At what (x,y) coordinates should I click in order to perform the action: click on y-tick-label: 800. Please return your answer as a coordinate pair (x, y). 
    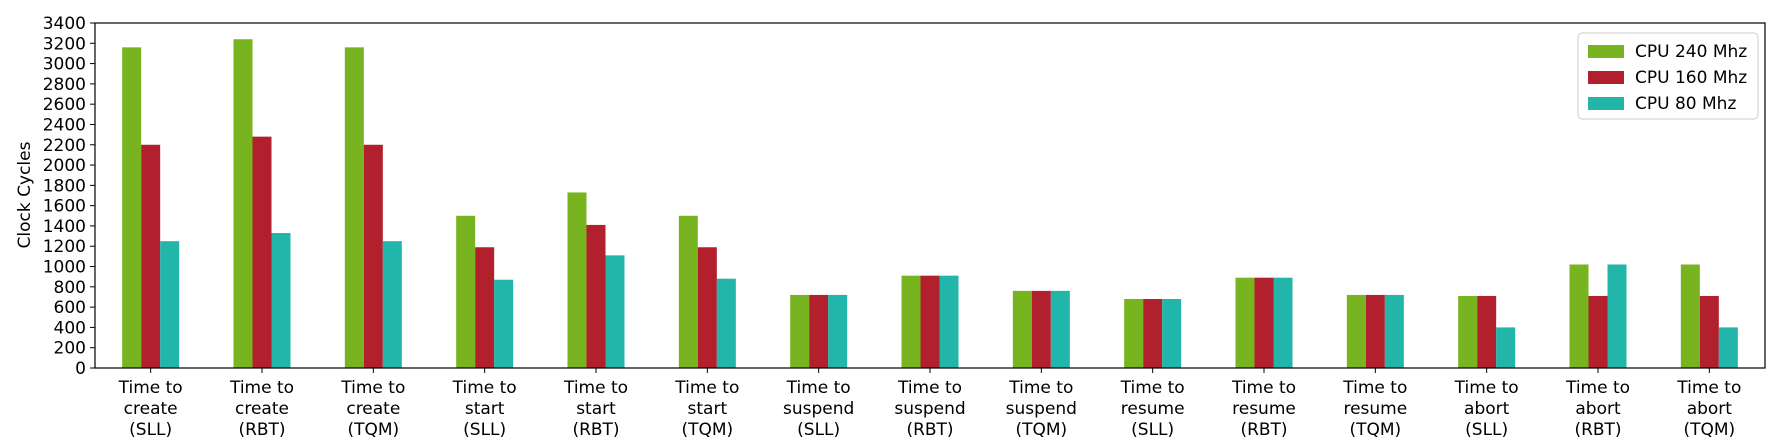
    Looking at the image, I should click on (70, 288).